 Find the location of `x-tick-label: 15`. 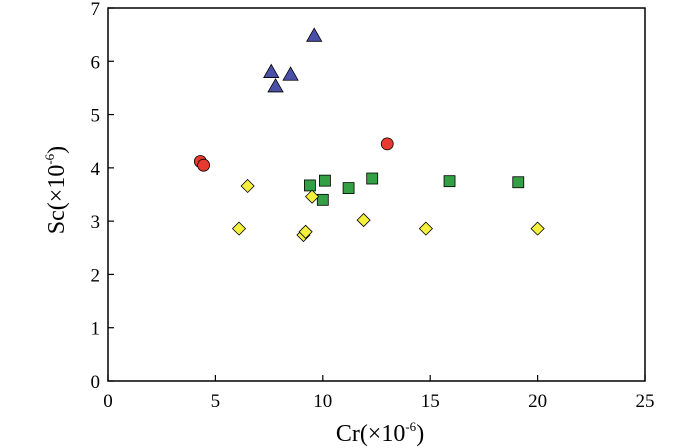

x-tick-label: 15 is located at coordinates (430, 401).